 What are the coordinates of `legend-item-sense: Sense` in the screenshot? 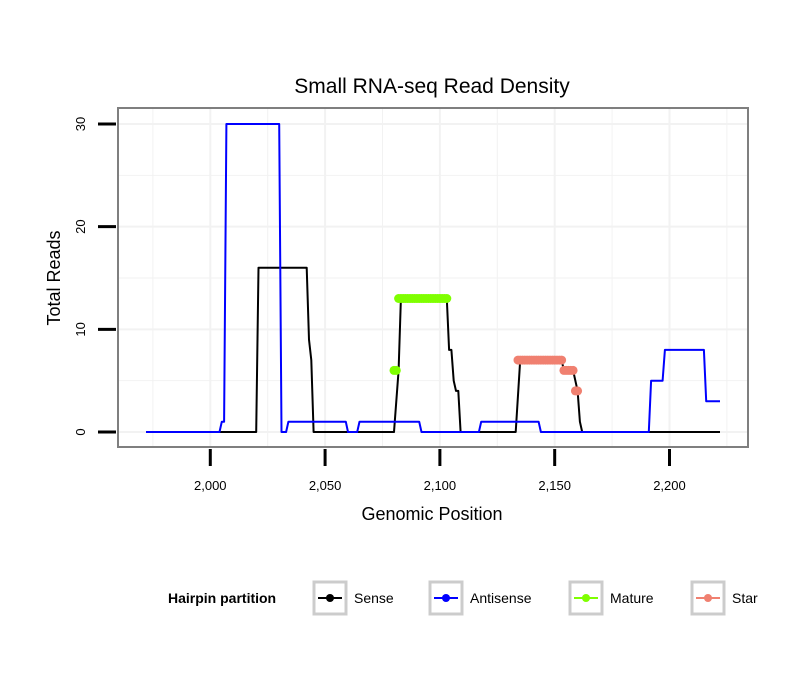 It's located at (353, 598).